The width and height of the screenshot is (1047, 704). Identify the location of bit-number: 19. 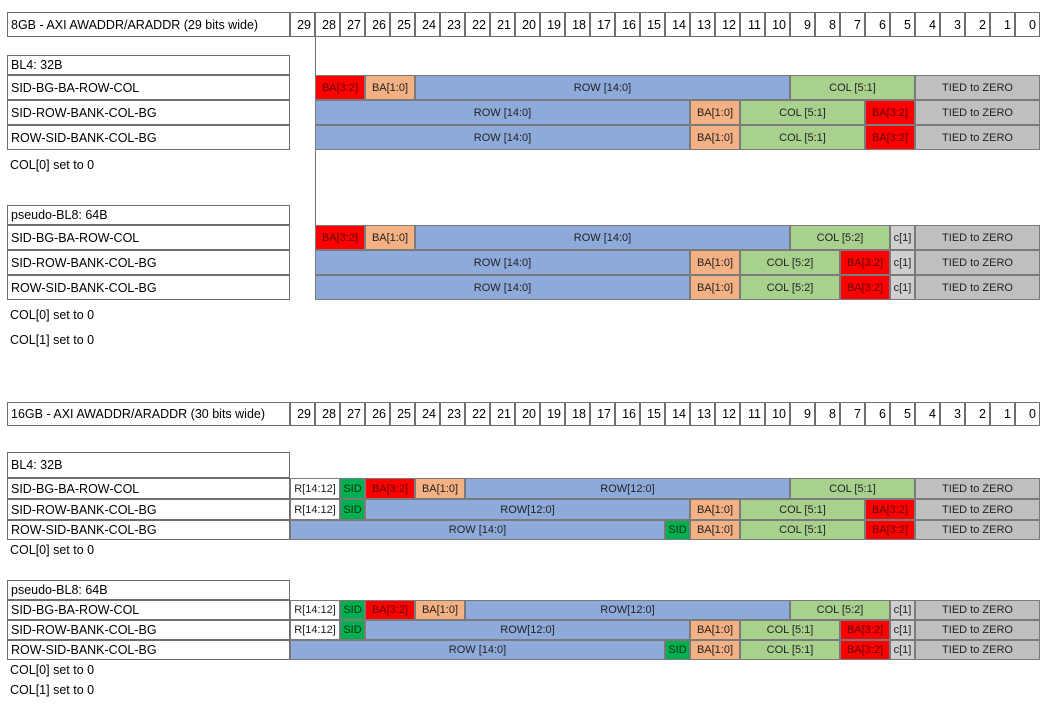
(552, 414).